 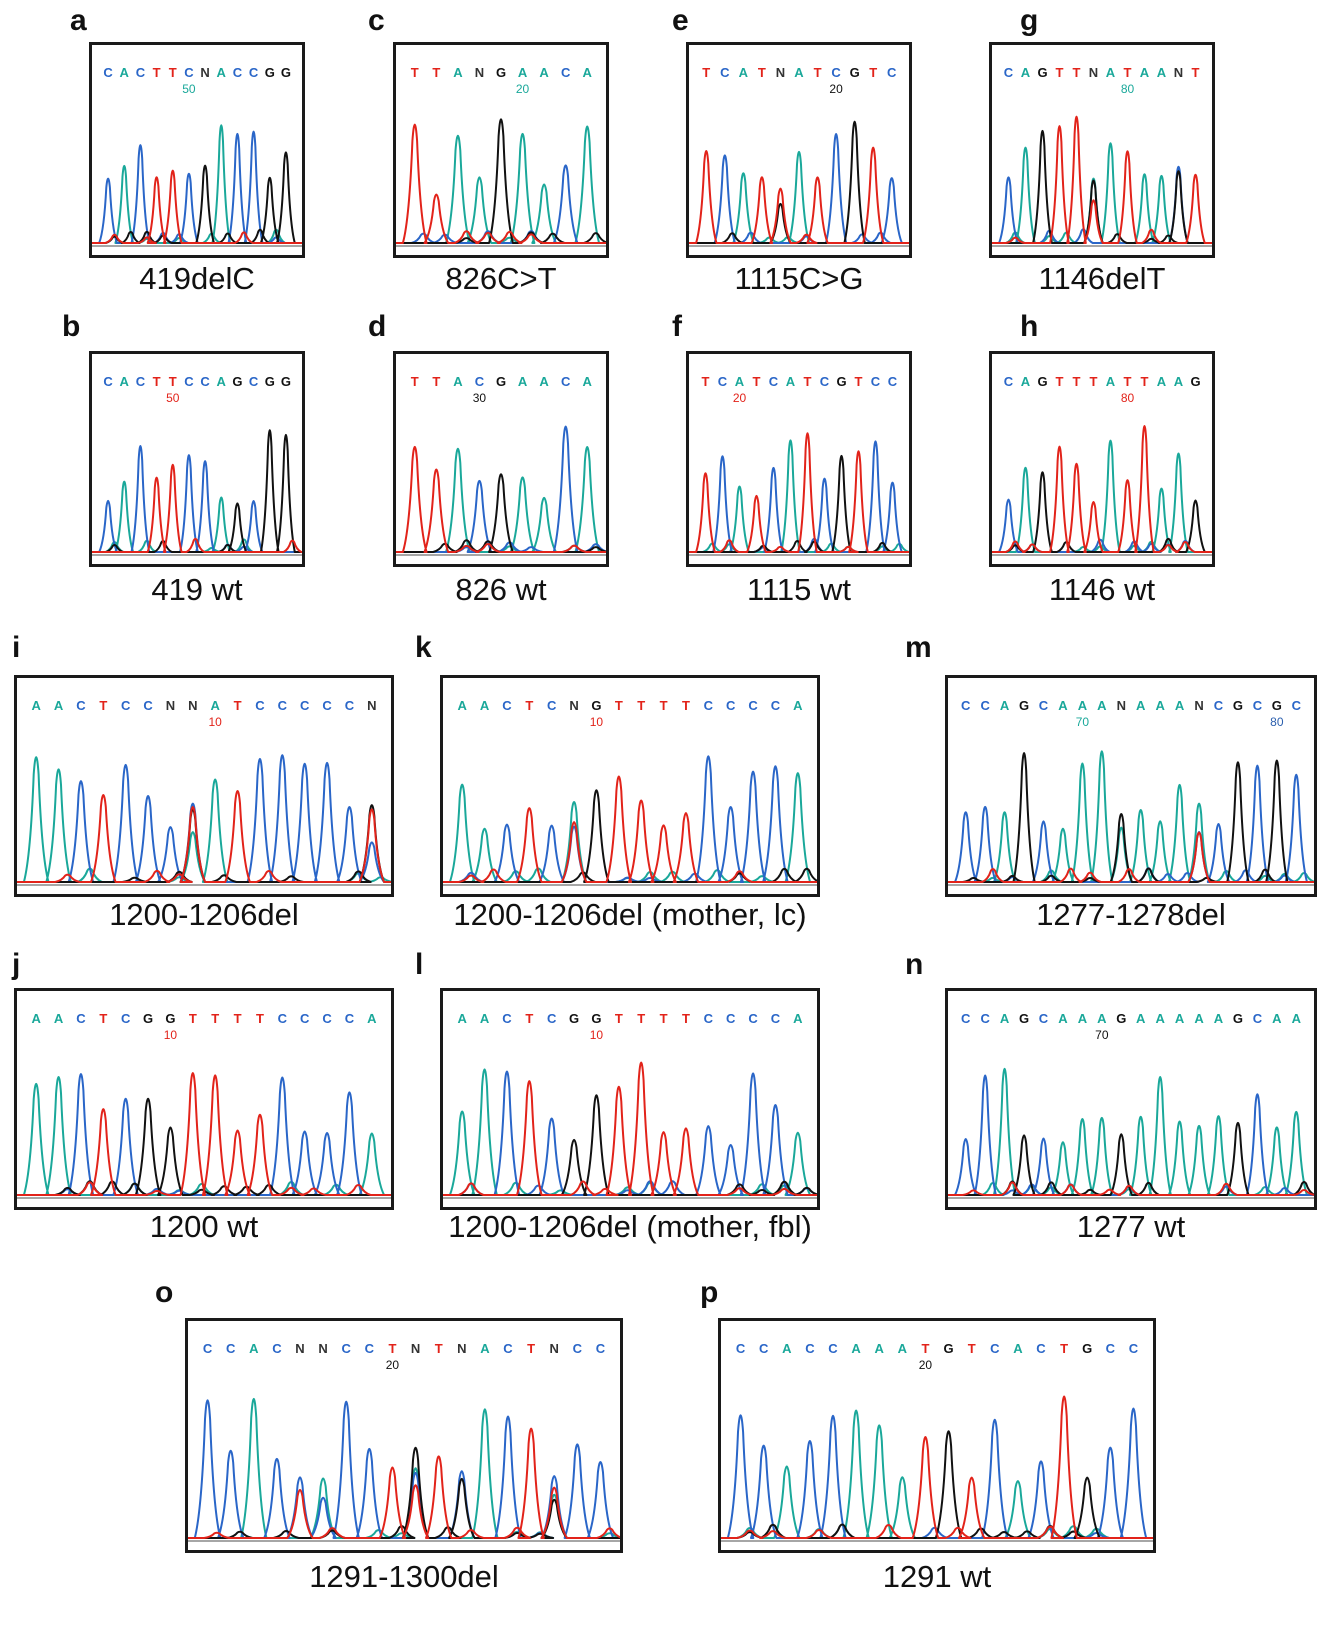 I want to click on panel-caption: 826C>T, so click(x=501, y=278).